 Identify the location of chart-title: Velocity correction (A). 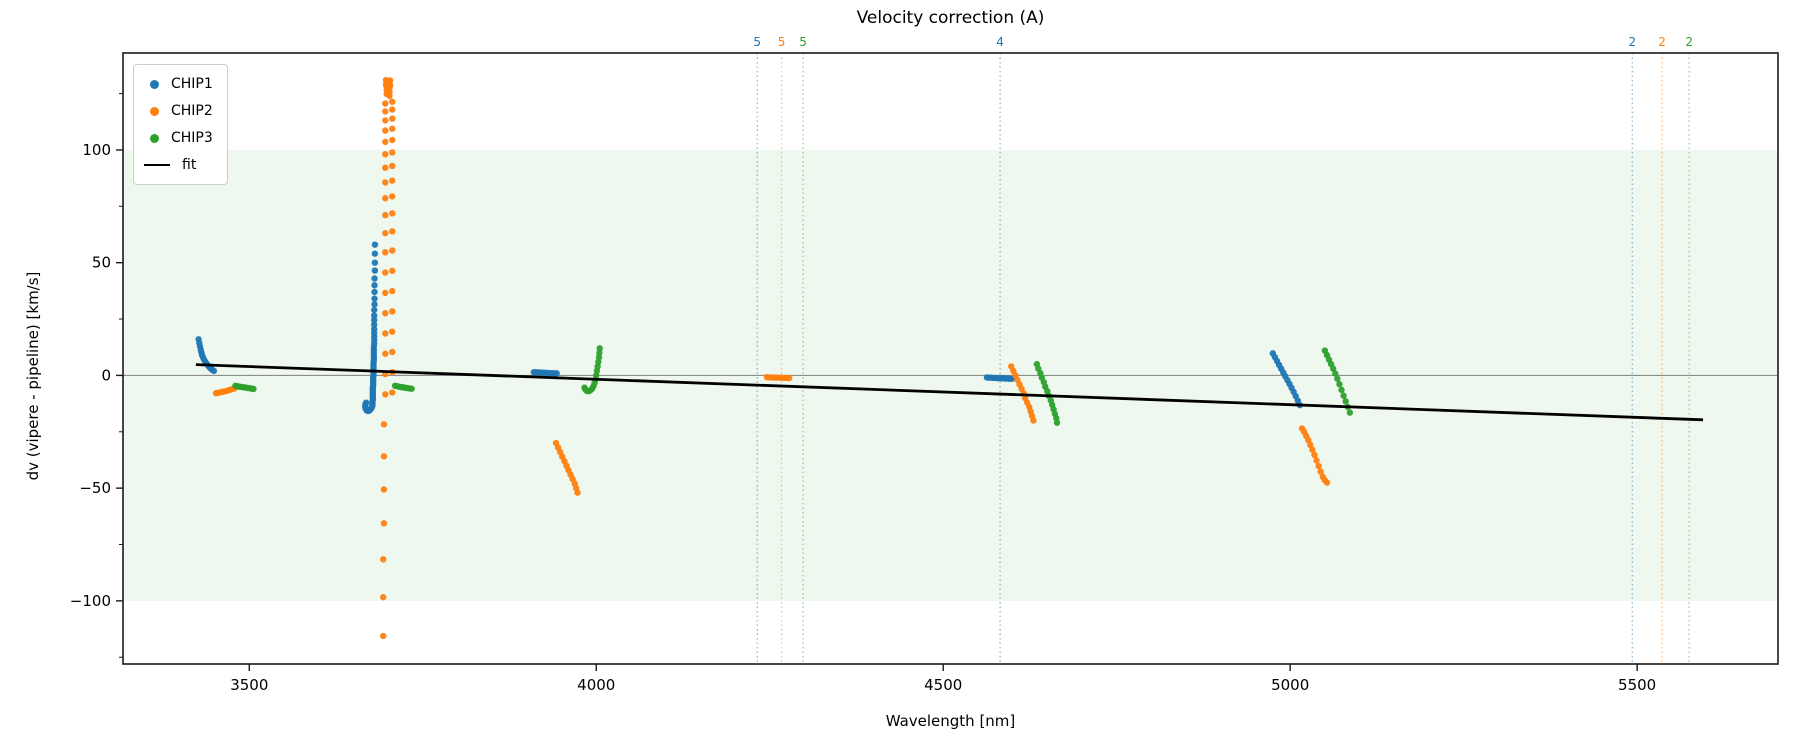
(950, 18).